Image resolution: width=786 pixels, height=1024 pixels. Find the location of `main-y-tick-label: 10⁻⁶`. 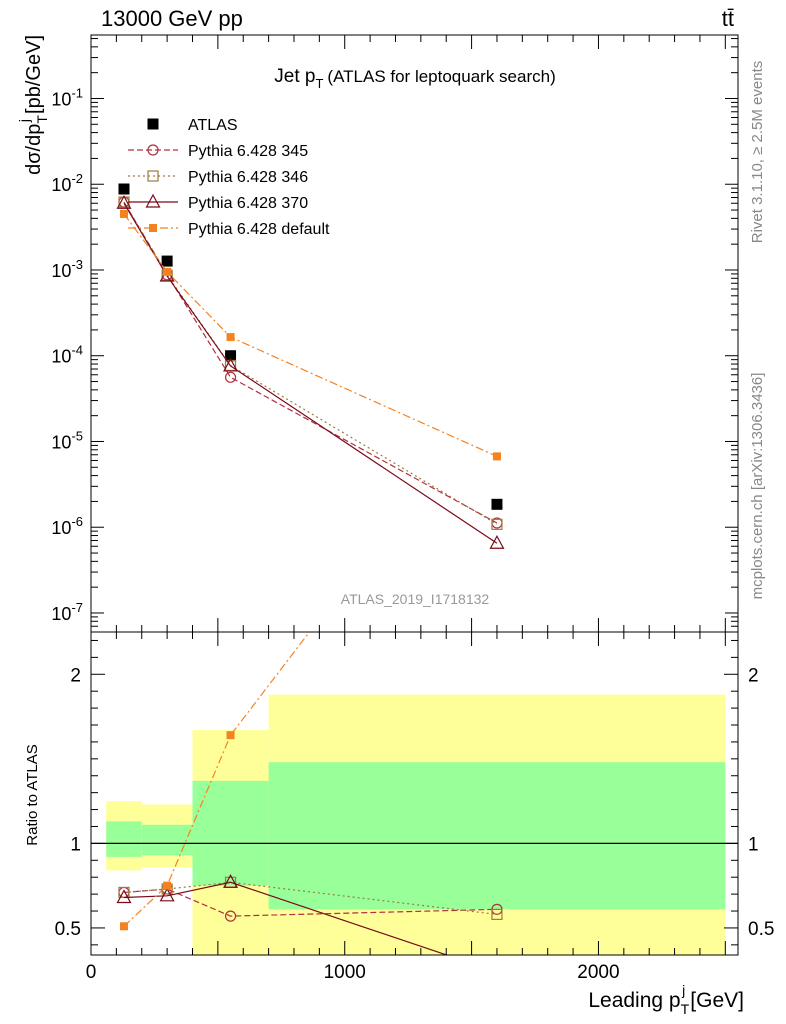

main-y-tick-label: 10⁻⁶ is located at coordinates (67, 526).